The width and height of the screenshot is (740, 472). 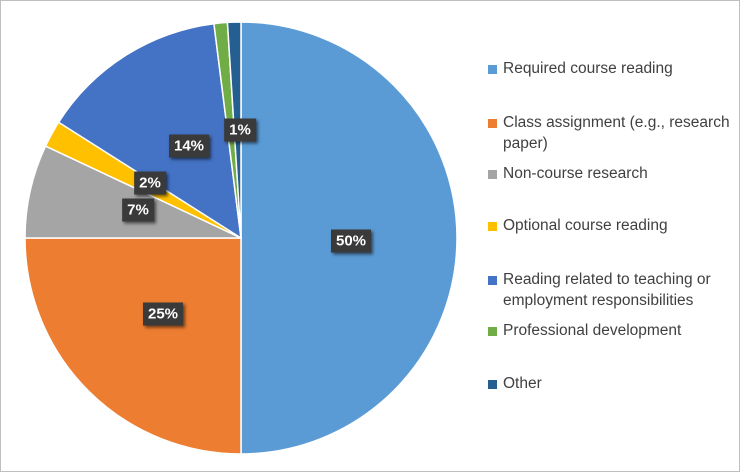 What do you see at coordinates (189, 146) in the screenshot?
I see `data-label-5: 14%` at bounding box center [189, 146].